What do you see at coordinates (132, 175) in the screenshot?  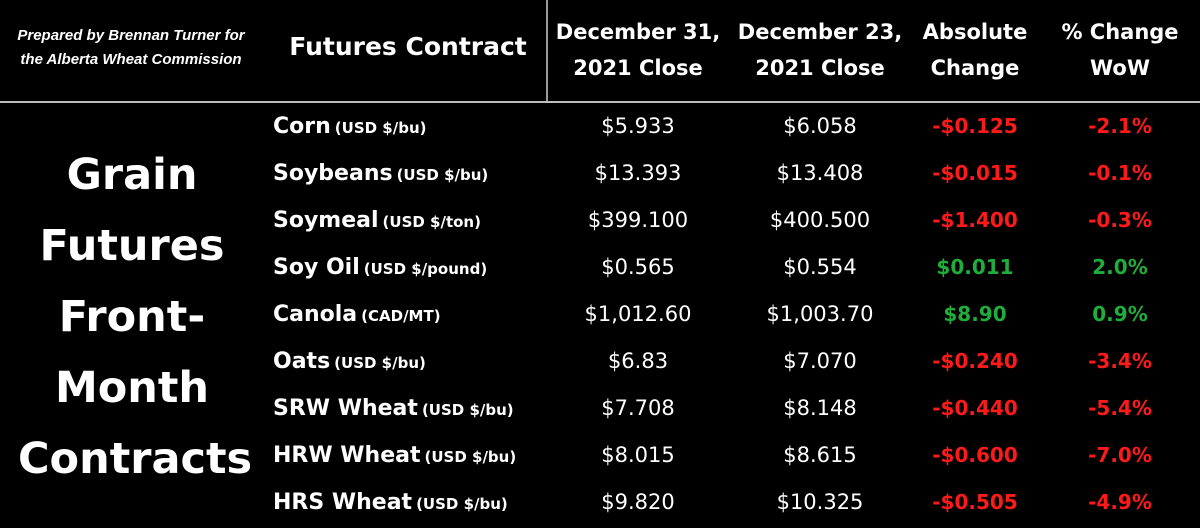 I see `side-title-line: Grain` at bounding box center [132, 175].